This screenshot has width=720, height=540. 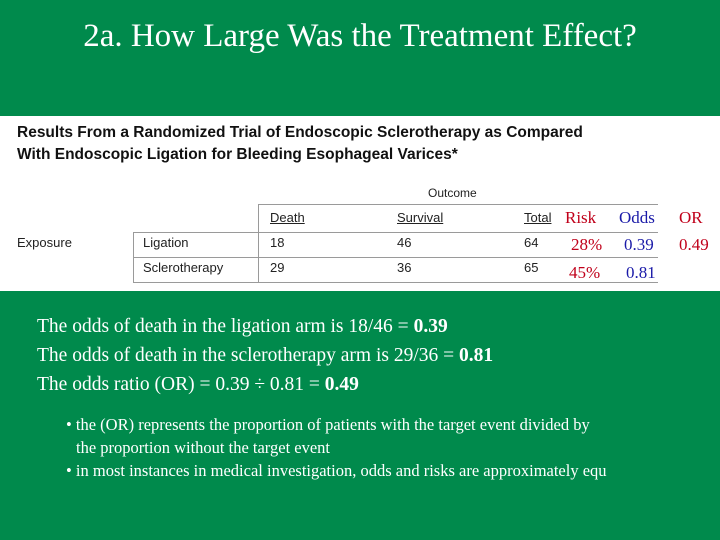 I want to click on explanation-line3-text: The odds ratio (OR) = 0.39 ÷ 0.81 =, so click(x=181, y=384).